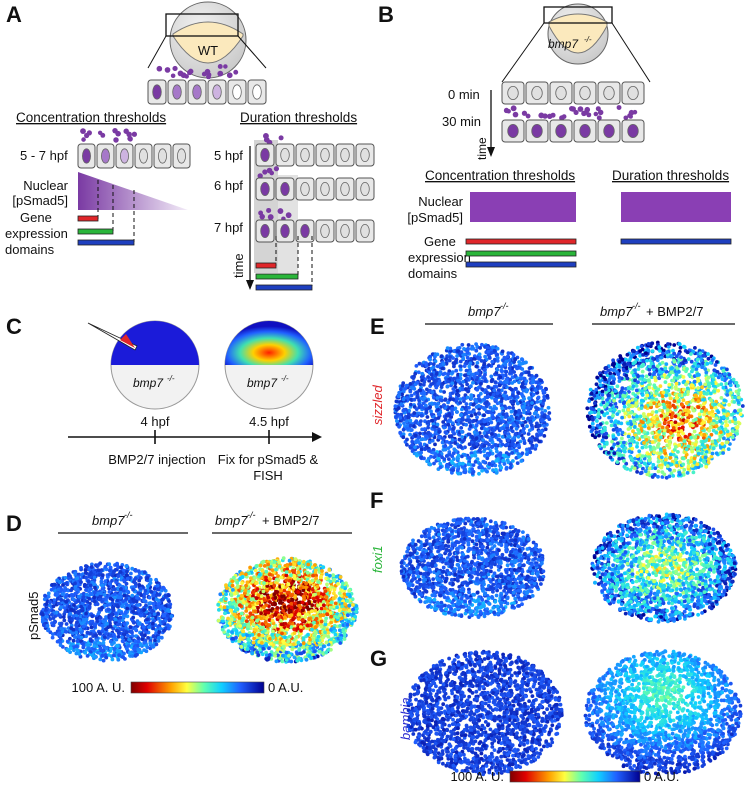 This screenshot has height=789, width=747. What do you see at coordinates (197, 687) in the screenshot?
I see `d-colorbar` at bounding box center [197, 687].